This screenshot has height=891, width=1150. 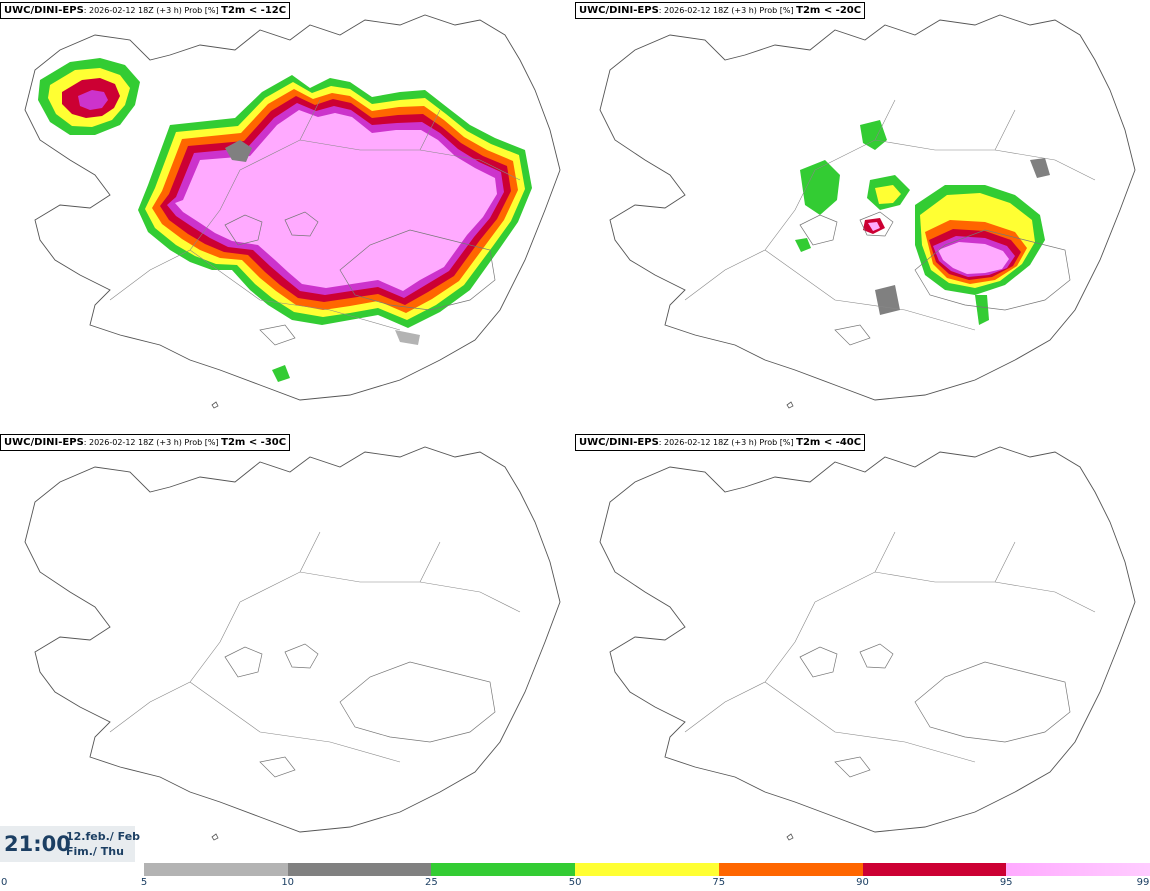 What do you see at coordinates (922, 222) in the screenshot?
I see `probability-shading` at bounding box center [922, 222].